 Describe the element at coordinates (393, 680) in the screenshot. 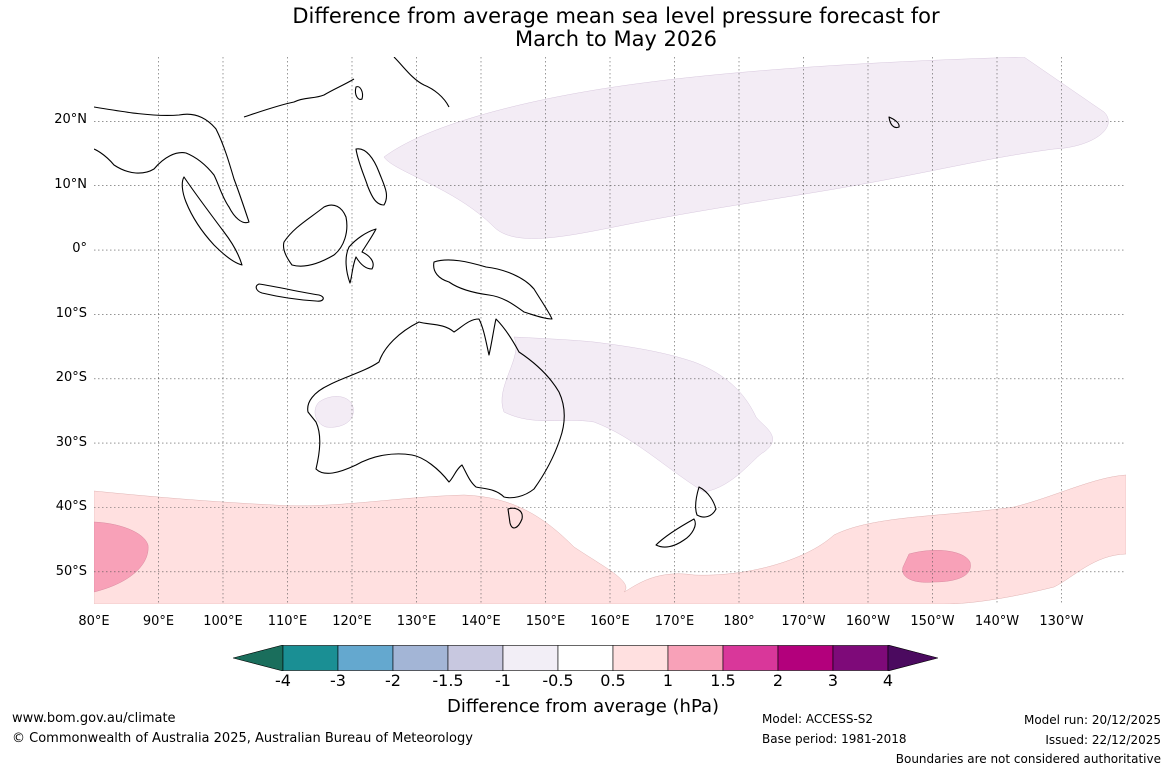

I see `colorbar-tick: -2` at that location.